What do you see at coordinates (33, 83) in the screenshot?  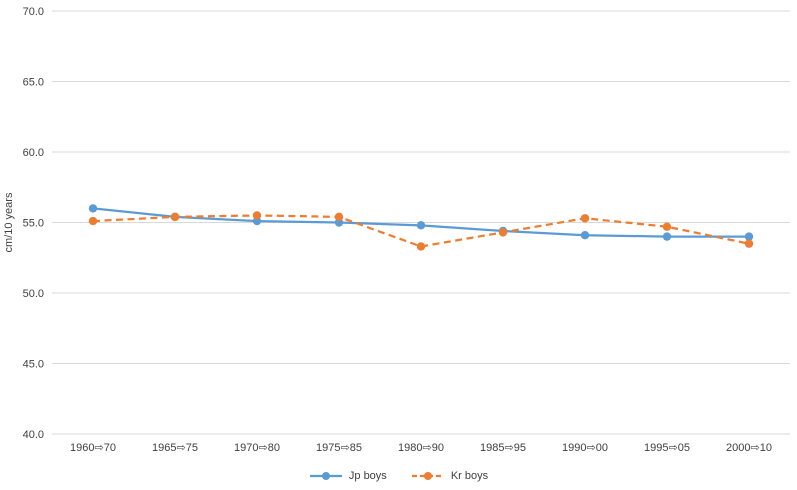 I see `y-tick-label: 65.0` at bounding box center [33, 83].